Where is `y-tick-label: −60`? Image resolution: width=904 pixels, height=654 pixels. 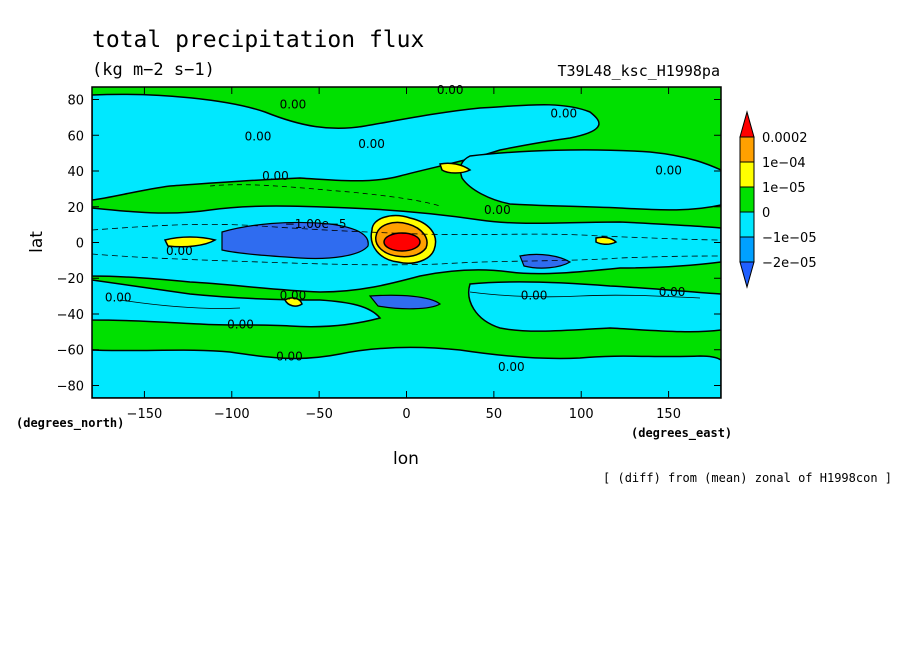
y-tick-label: −60 is located at coordinates (70, 351).